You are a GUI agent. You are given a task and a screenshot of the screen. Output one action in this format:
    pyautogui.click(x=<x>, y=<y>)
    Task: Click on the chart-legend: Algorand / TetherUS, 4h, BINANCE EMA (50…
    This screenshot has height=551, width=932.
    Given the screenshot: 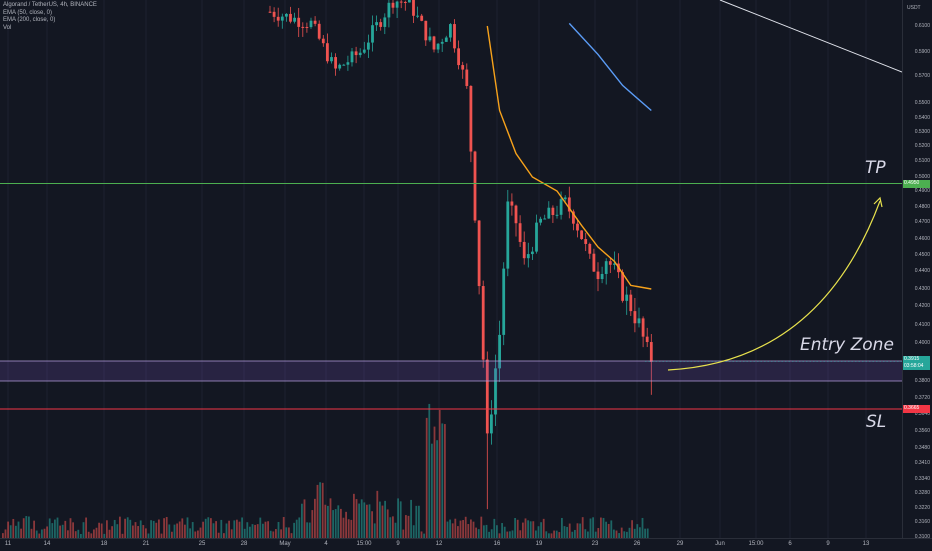 What is the action you would take?
    pyautogui.click(x=50, y=17)
    